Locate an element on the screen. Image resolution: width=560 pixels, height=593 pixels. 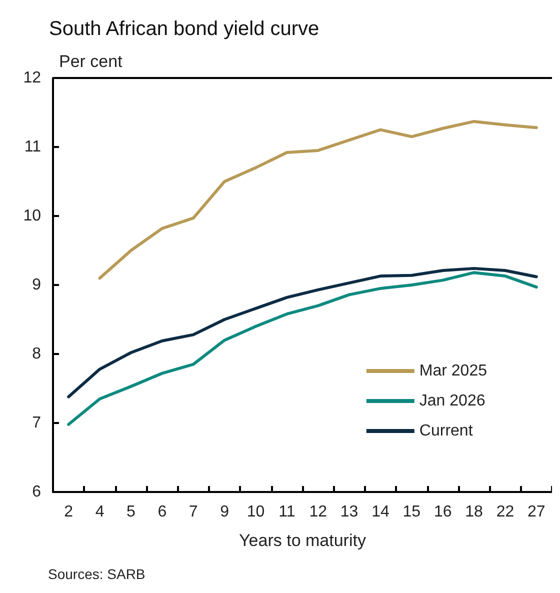
x-tick-label: 22 is located at coordinates (505, 512).